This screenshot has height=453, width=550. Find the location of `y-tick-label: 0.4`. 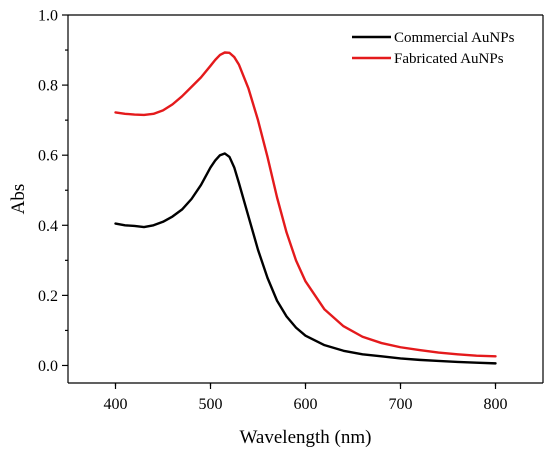

y-tick-label: 0.4 is located at coordinates (48, 226).